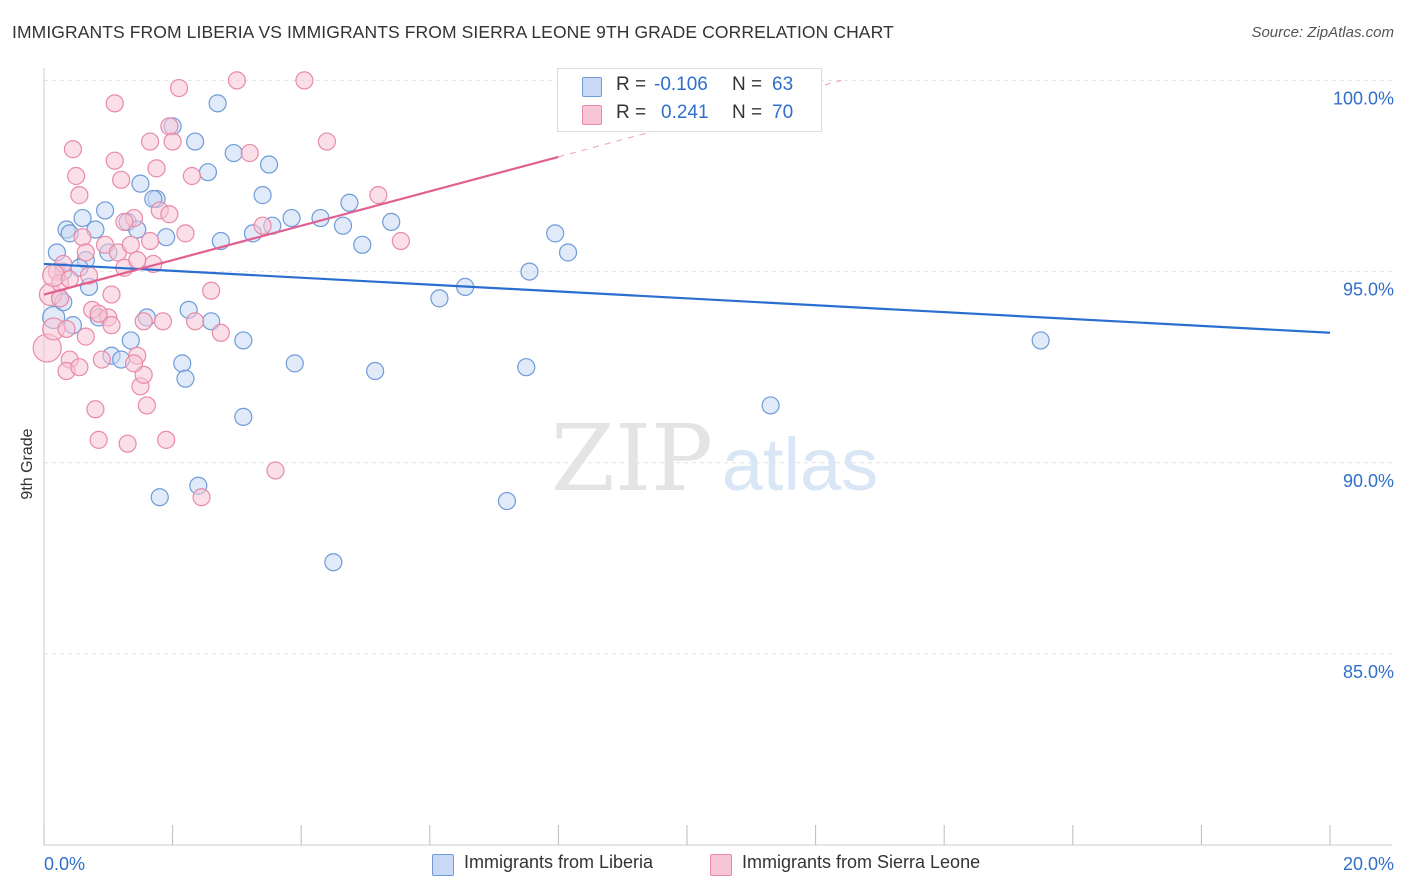 This screenshot has height=892, width=1406. I want to click on sierra-leone-trend-line, so click(301, 225).